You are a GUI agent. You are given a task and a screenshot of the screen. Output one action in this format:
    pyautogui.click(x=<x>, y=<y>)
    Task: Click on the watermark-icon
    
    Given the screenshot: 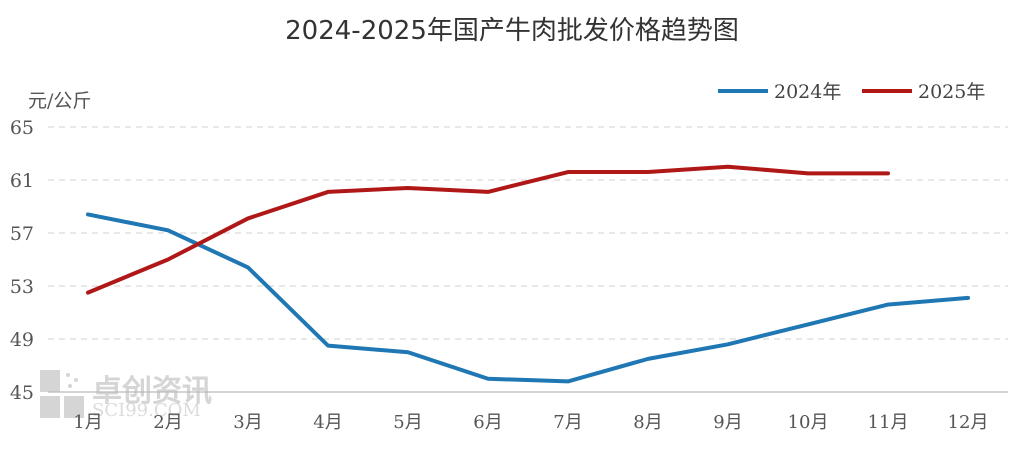 What is the action you would take?
    pyautogui.click(x=62, y=394)
    